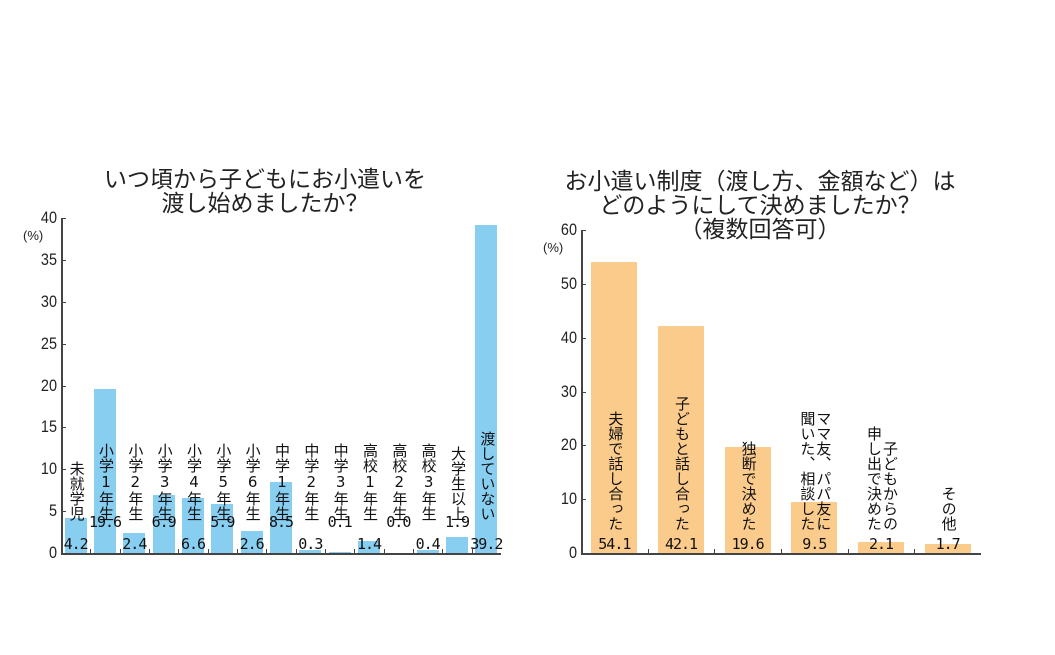 This screenshot has height=655, width=1055. What do you see at coordinates (370, 482) in the screenshot?
I see `category-label: 高校1年生` at bounding box center [370, 482].